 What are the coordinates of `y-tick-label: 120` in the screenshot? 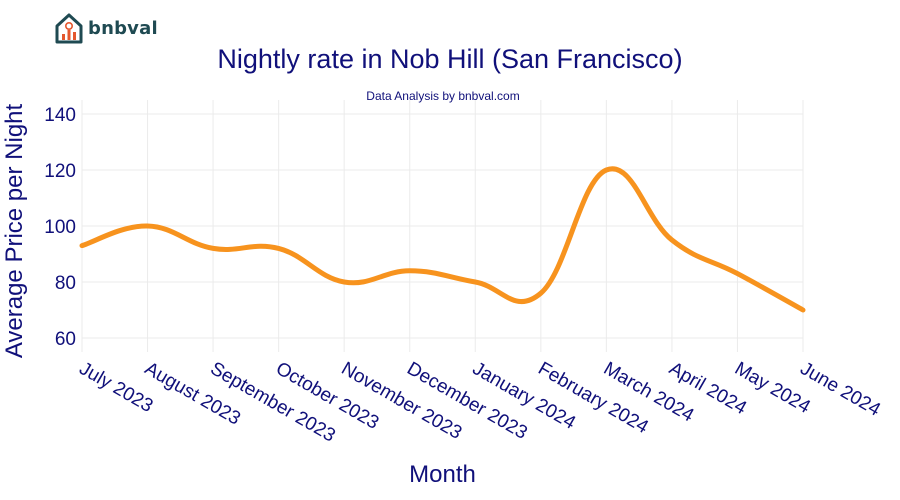 It's located at (60, 171).